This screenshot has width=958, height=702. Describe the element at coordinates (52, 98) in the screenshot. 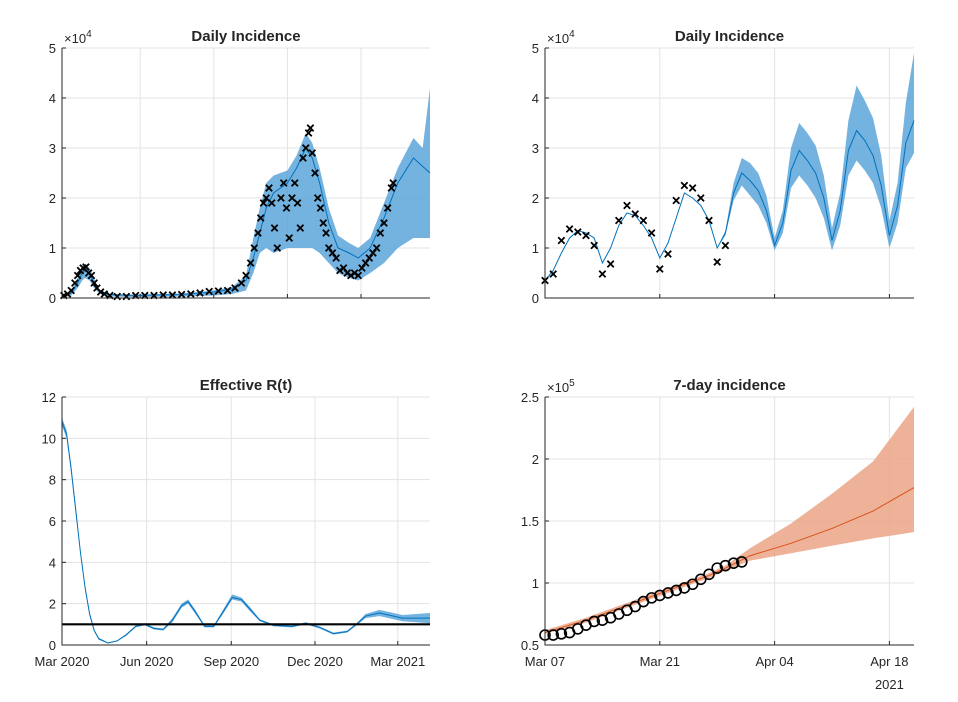

I see `y-tick-label: 4` at that location.